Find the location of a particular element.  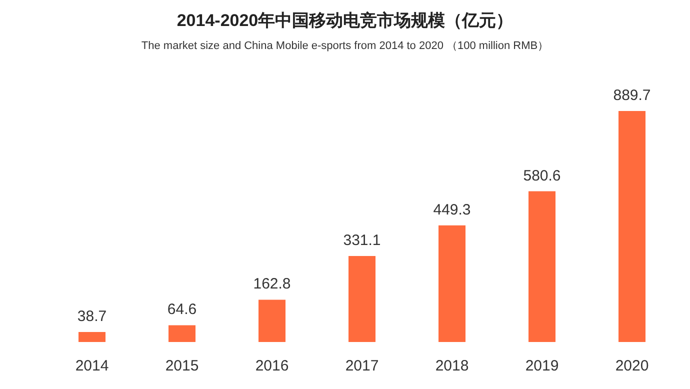

data-label: 889.7 is located at coordinates (632, 95).